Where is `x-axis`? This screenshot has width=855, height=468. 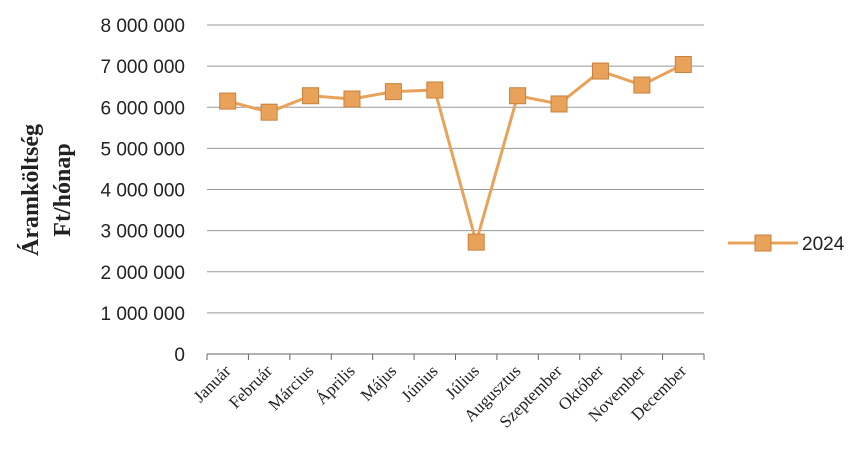
x-axis is located at coordinates (455, 356).